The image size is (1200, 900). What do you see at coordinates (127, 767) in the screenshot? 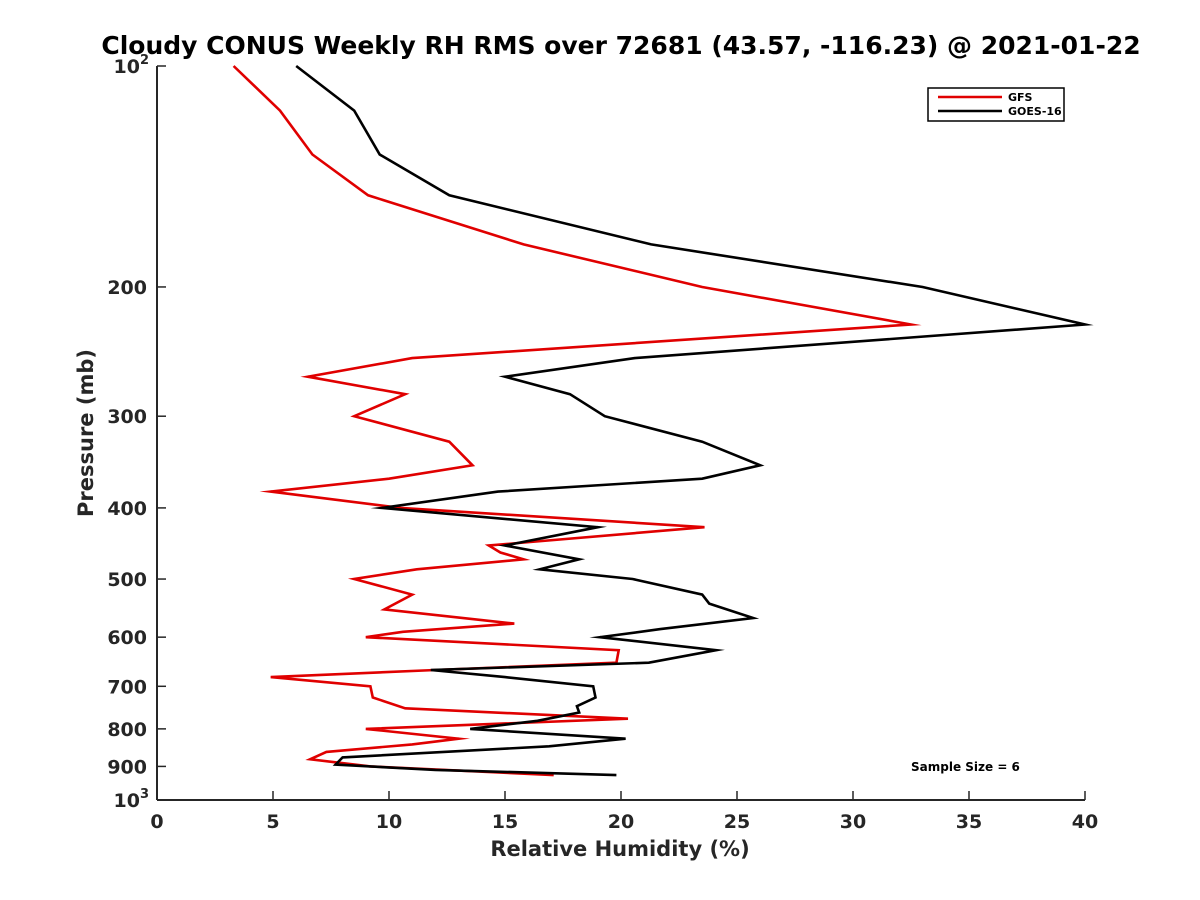
I see `y-tick-label: 900` at bounding box center [127, 767].